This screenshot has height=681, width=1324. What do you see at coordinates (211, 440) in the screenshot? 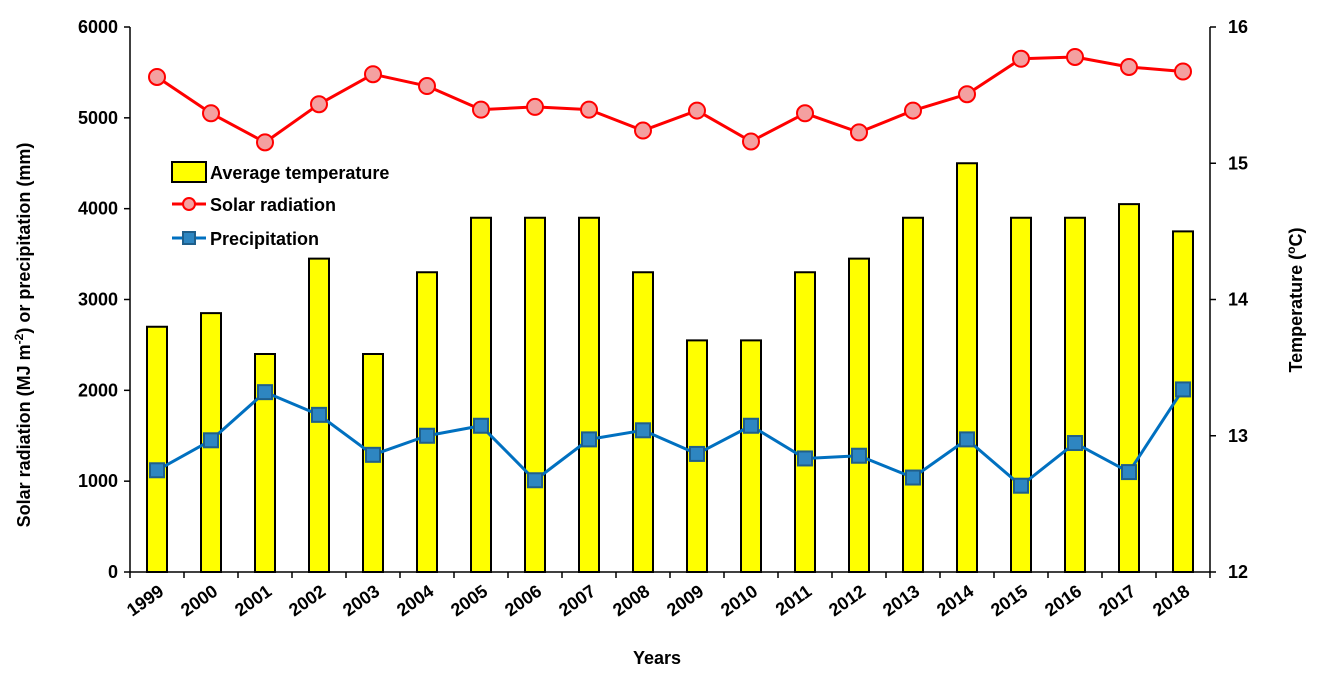
I see `point-precipitation-2000` at bounding box center [211, 440].